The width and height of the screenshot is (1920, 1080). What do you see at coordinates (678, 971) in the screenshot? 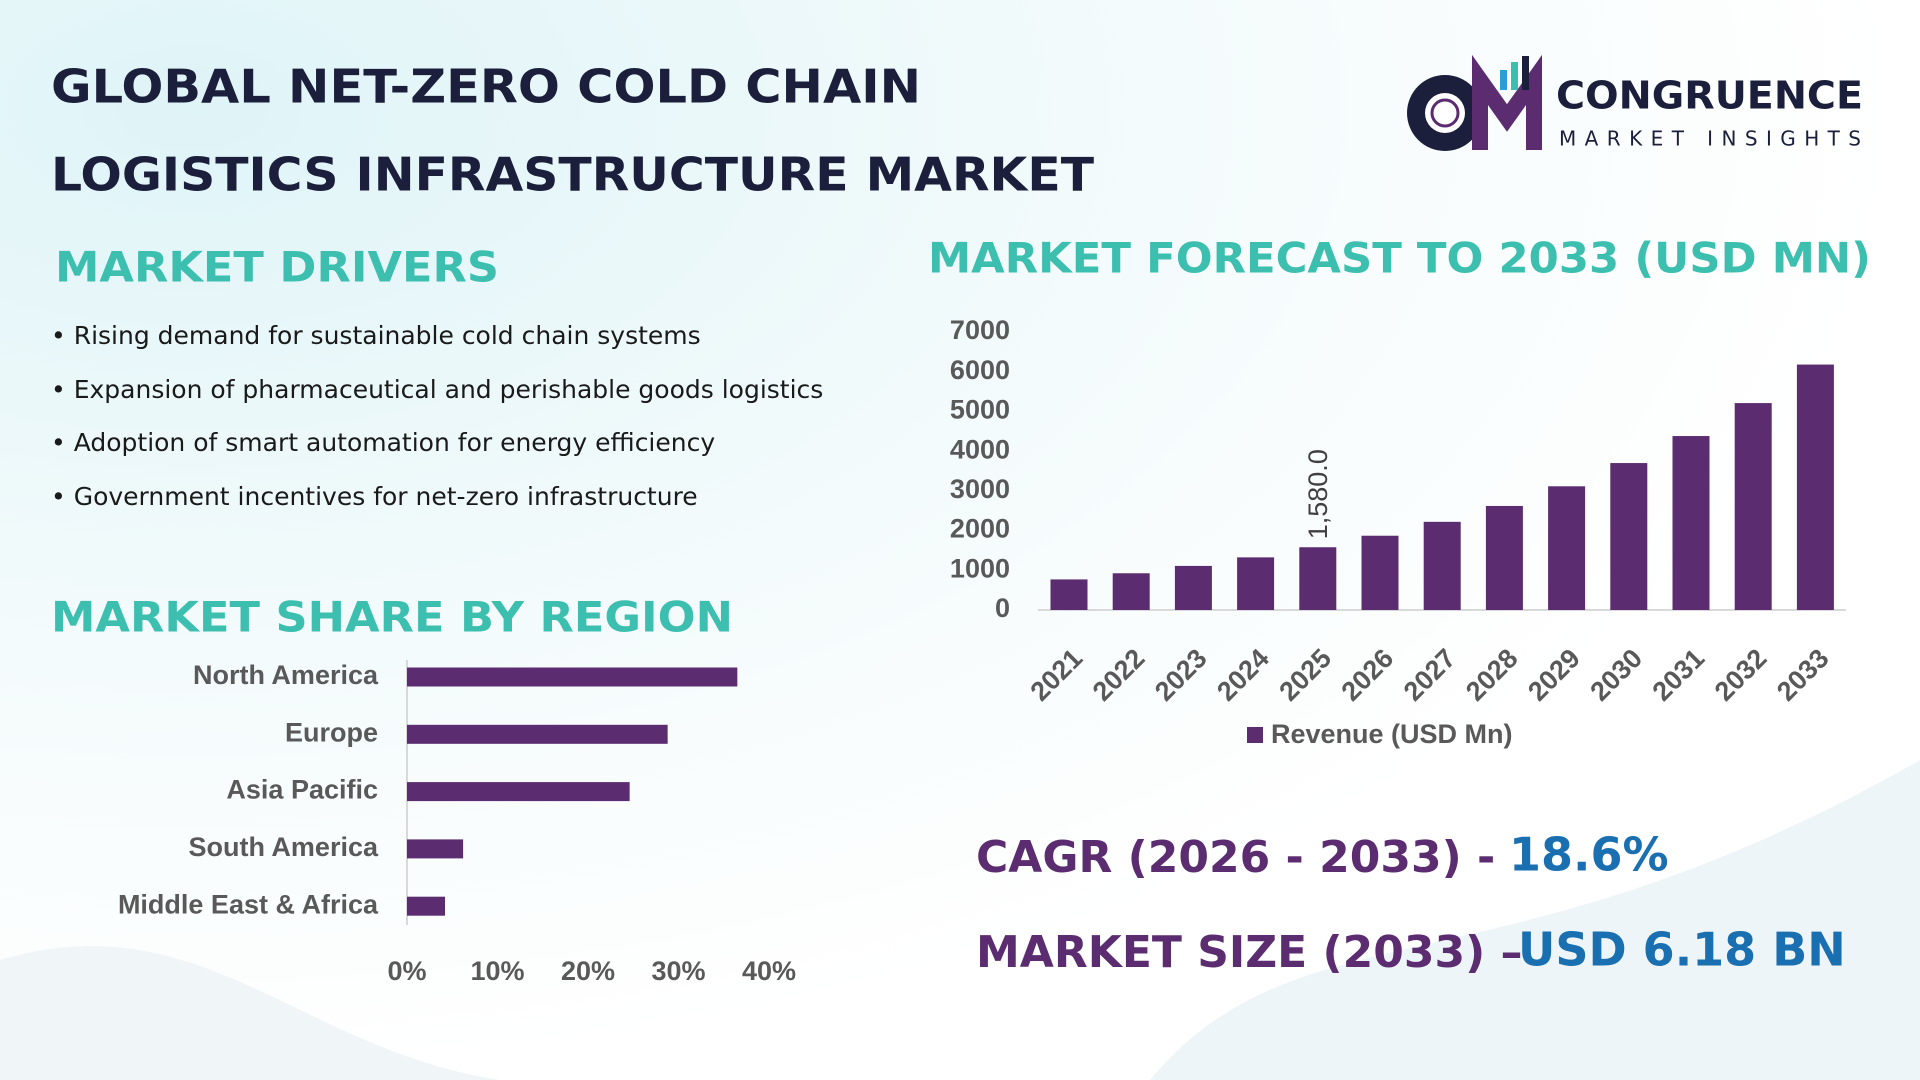
I see `x-tick-label: 30%` at bounding box center [678, 971].